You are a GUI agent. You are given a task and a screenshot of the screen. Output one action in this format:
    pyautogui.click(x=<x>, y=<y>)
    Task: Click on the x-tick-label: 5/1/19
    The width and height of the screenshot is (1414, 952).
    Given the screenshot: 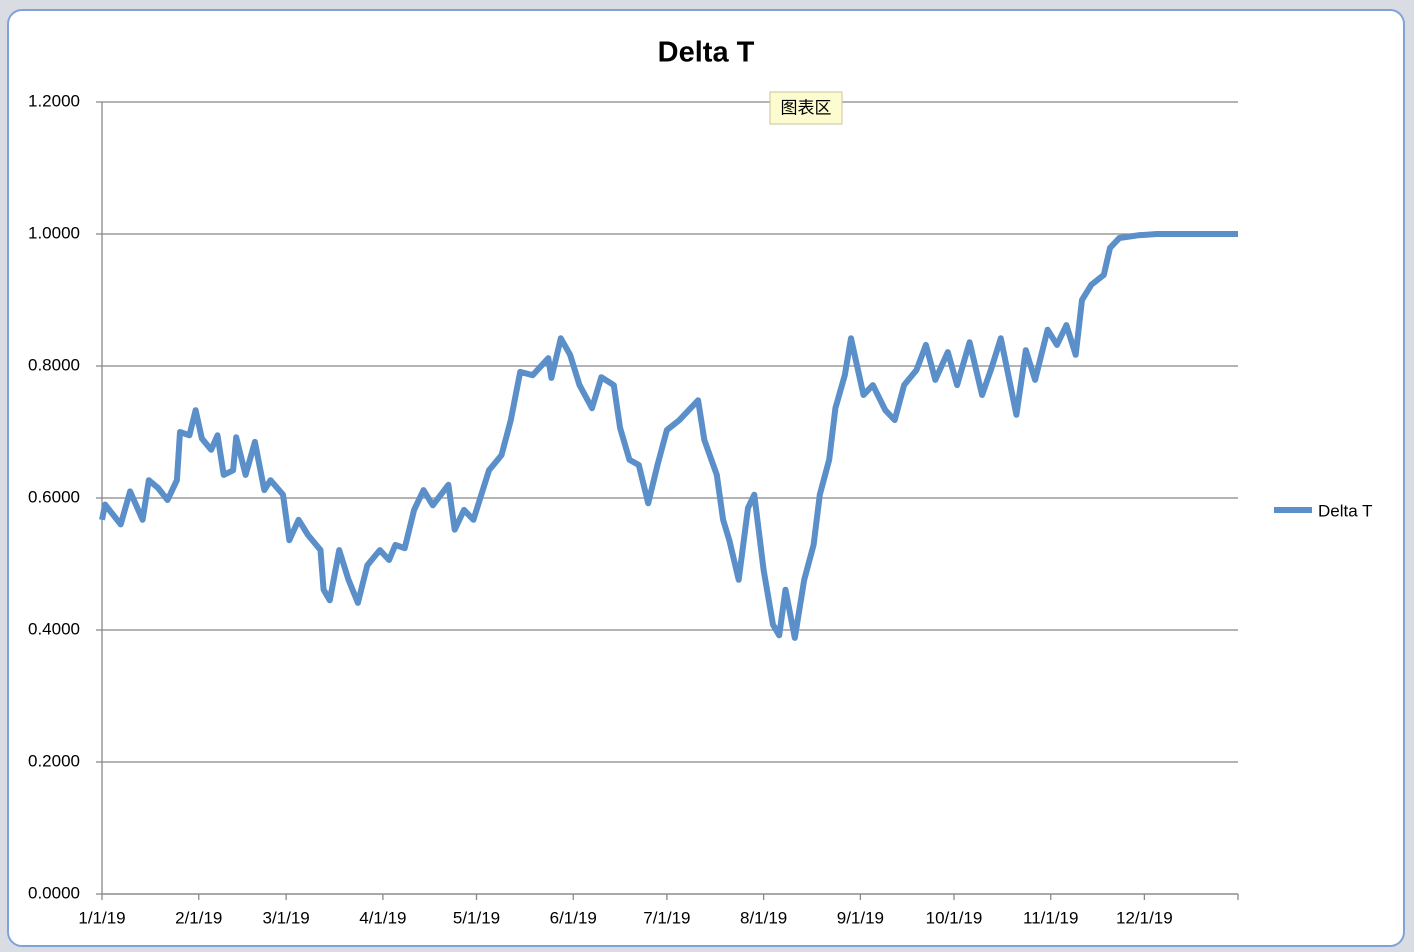 What is the action you would take?
    pyautogui.click(x=476, y=917)
    